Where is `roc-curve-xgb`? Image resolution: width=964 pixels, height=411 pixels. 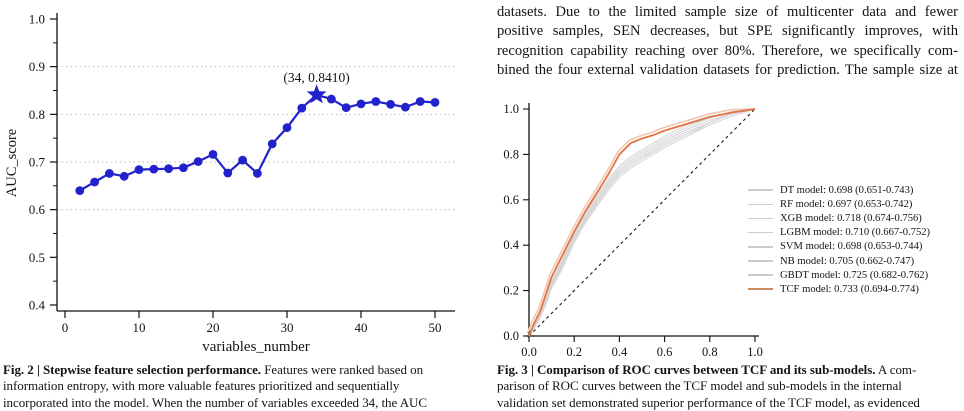 roc-curve-xgb is located at coordinates (642, 222).